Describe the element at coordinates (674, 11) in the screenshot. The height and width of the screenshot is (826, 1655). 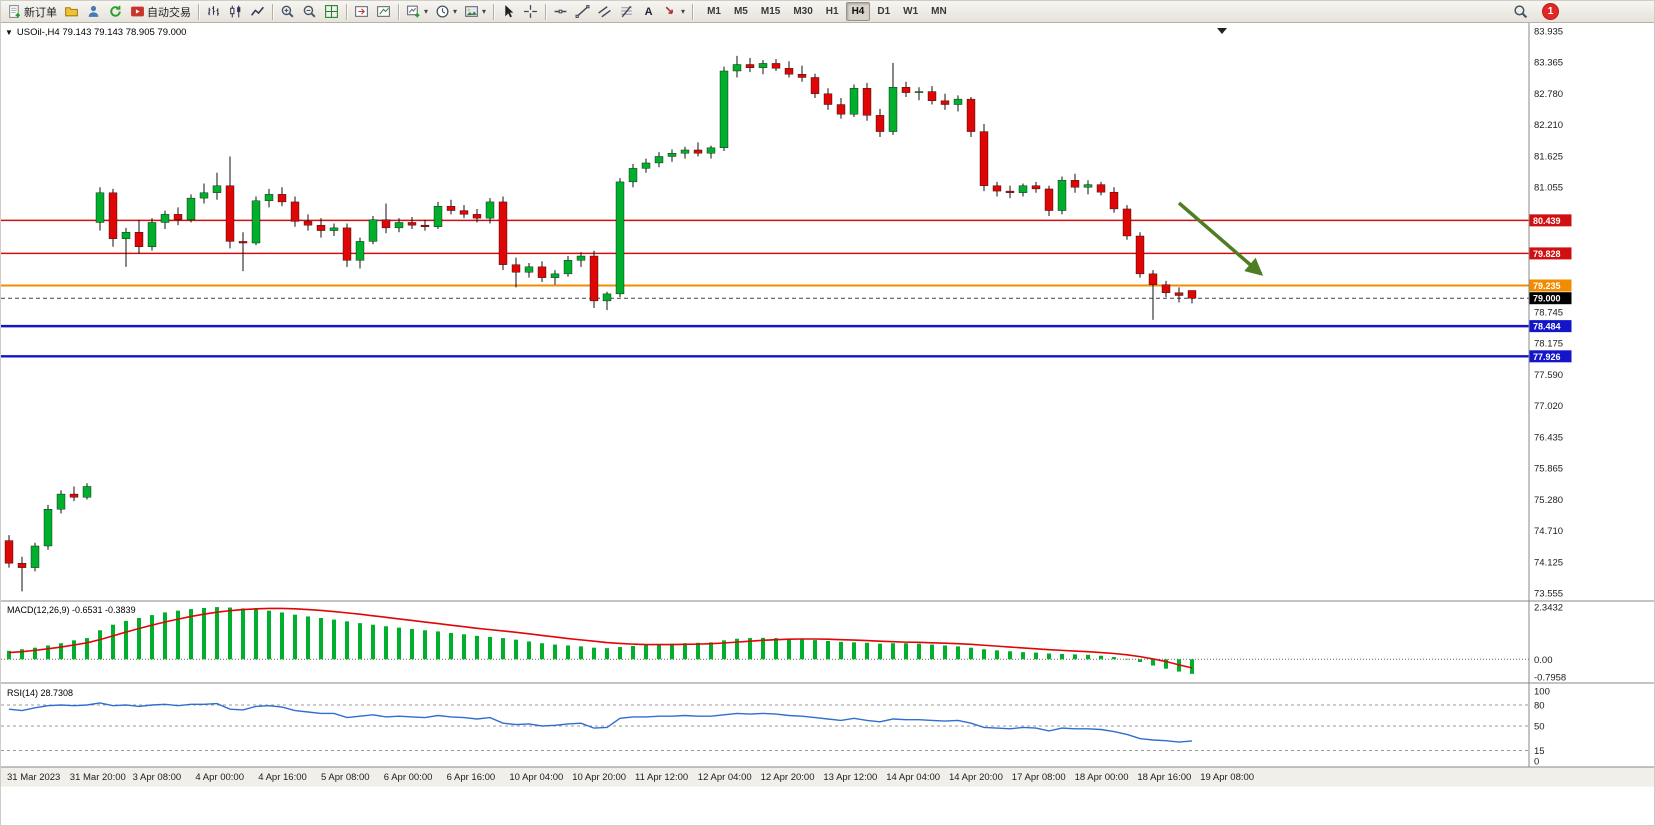
I see `arrows-button: ▾` at that location.